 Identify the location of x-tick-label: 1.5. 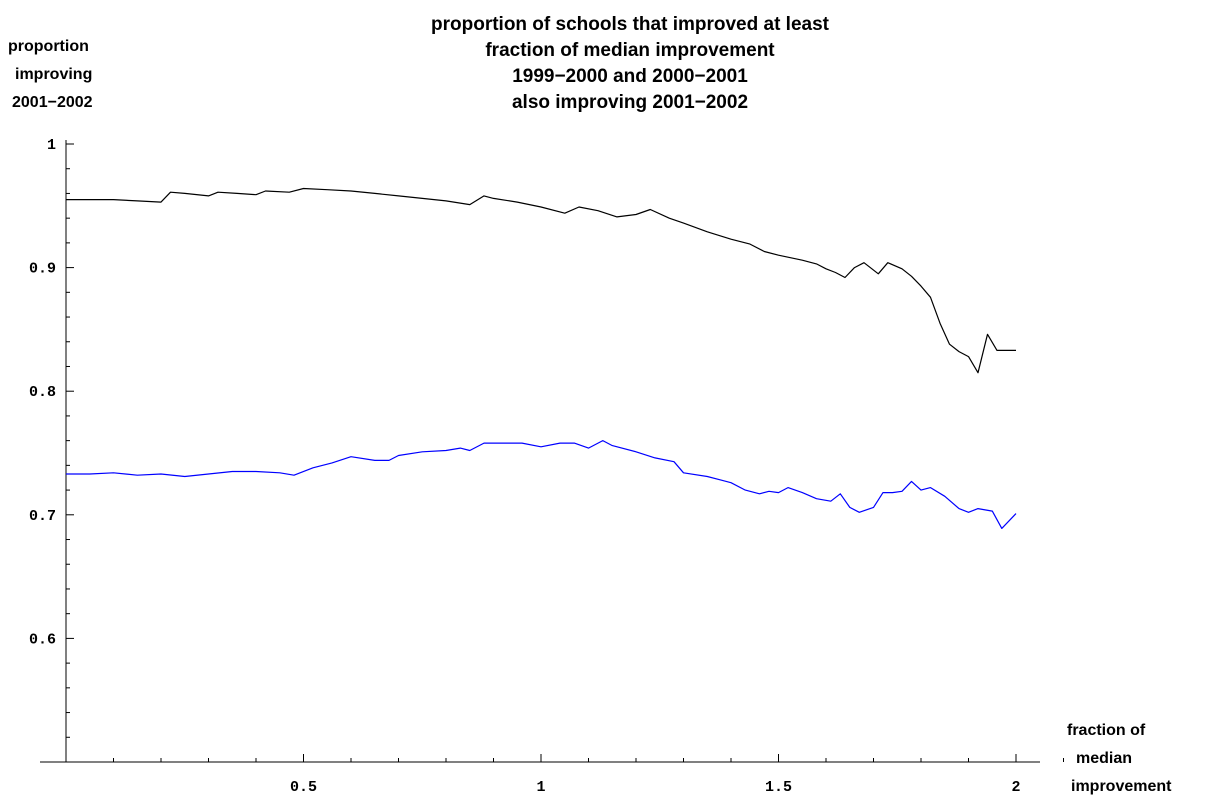
(778, 787).